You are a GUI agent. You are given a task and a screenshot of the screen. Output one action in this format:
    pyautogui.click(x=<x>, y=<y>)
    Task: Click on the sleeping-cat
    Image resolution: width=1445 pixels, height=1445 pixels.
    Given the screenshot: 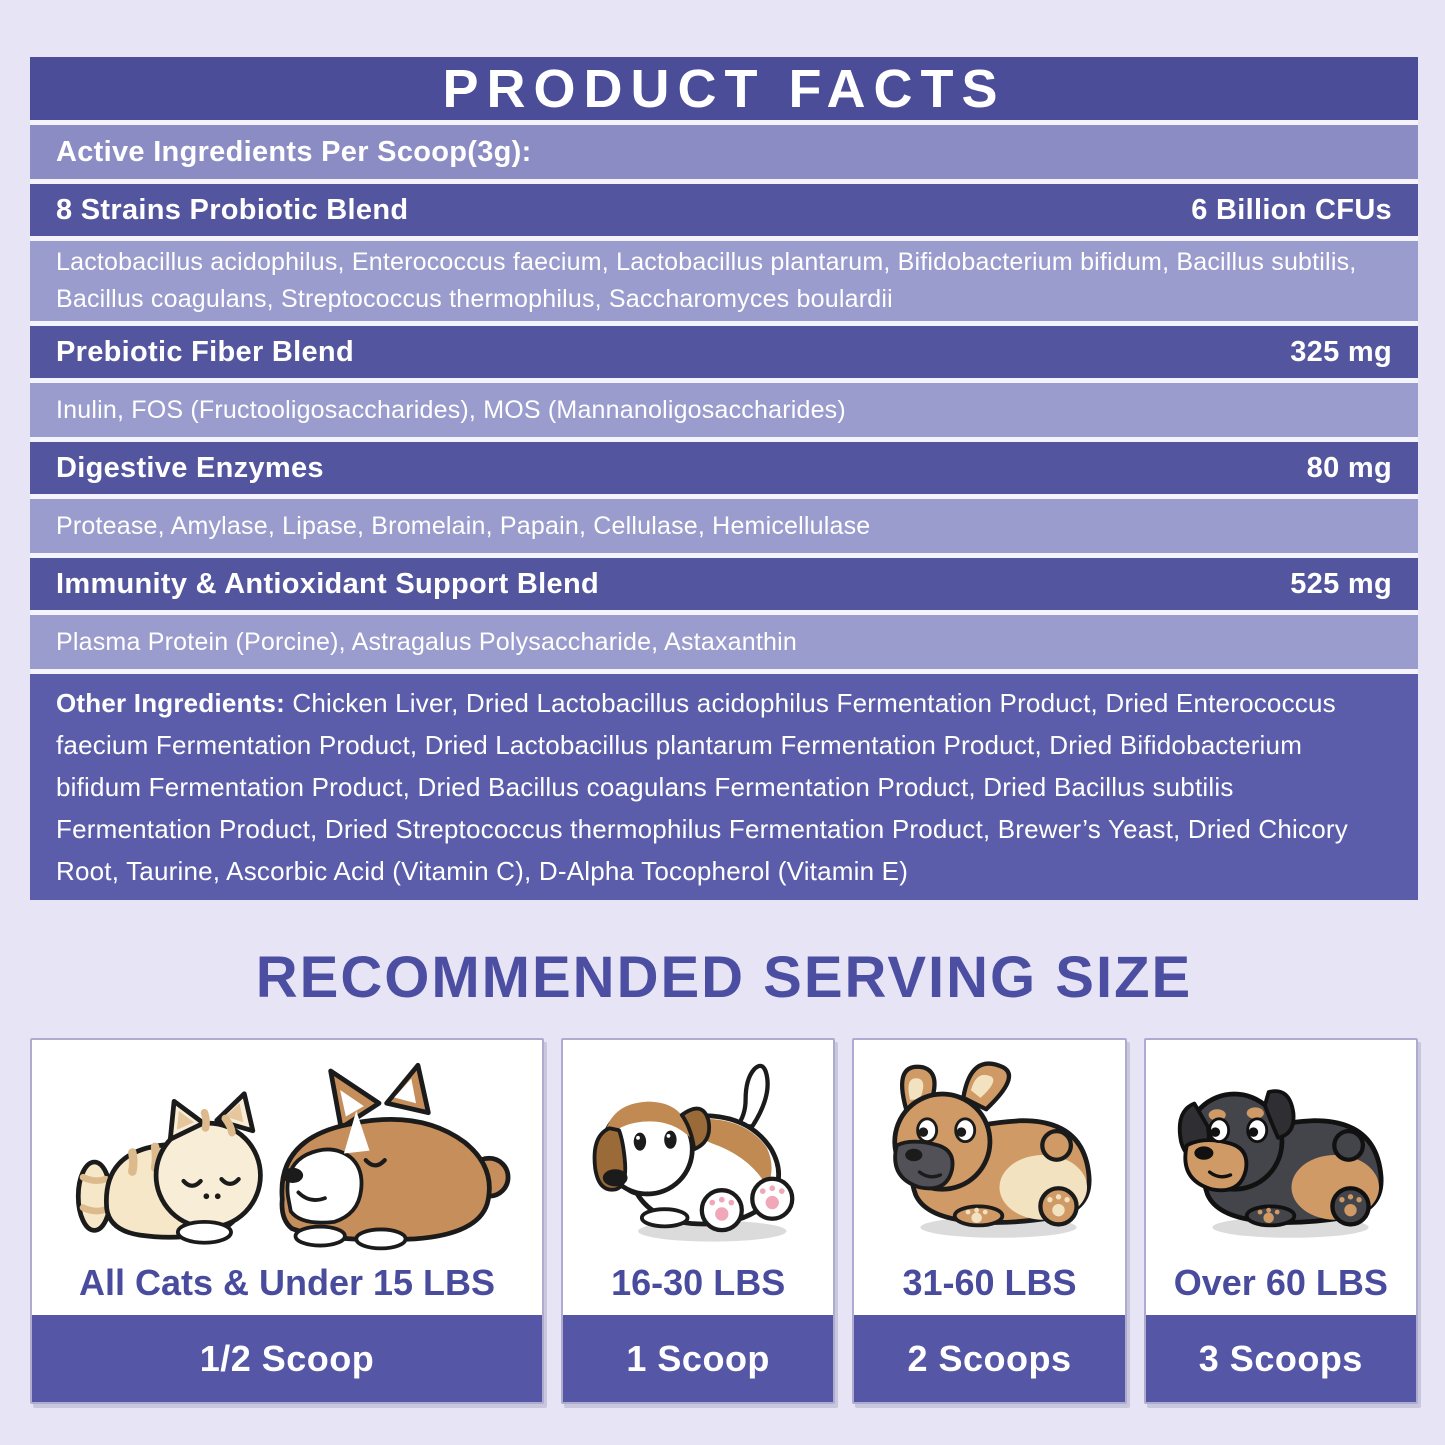 What is the action you would take?
    pyautogui.click(x=169, y=1167)
    